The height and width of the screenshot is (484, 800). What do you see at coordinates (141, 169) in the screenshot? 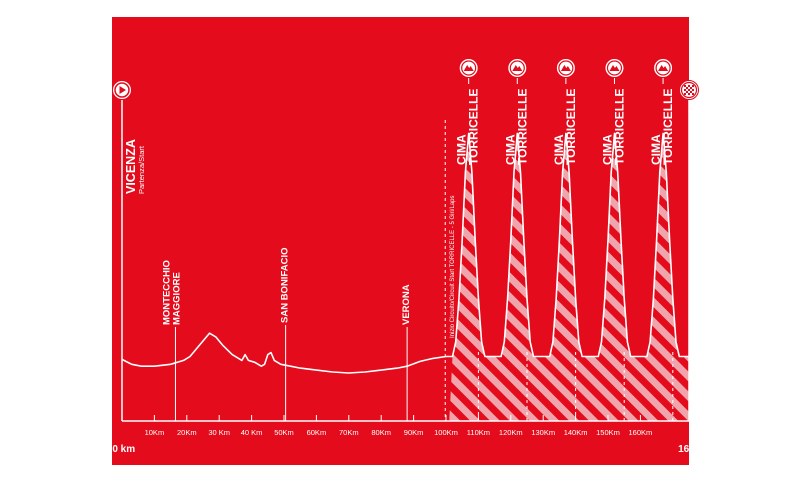
I see `place-subtitle: Partenza/Start` at bounding box center [141, 169].